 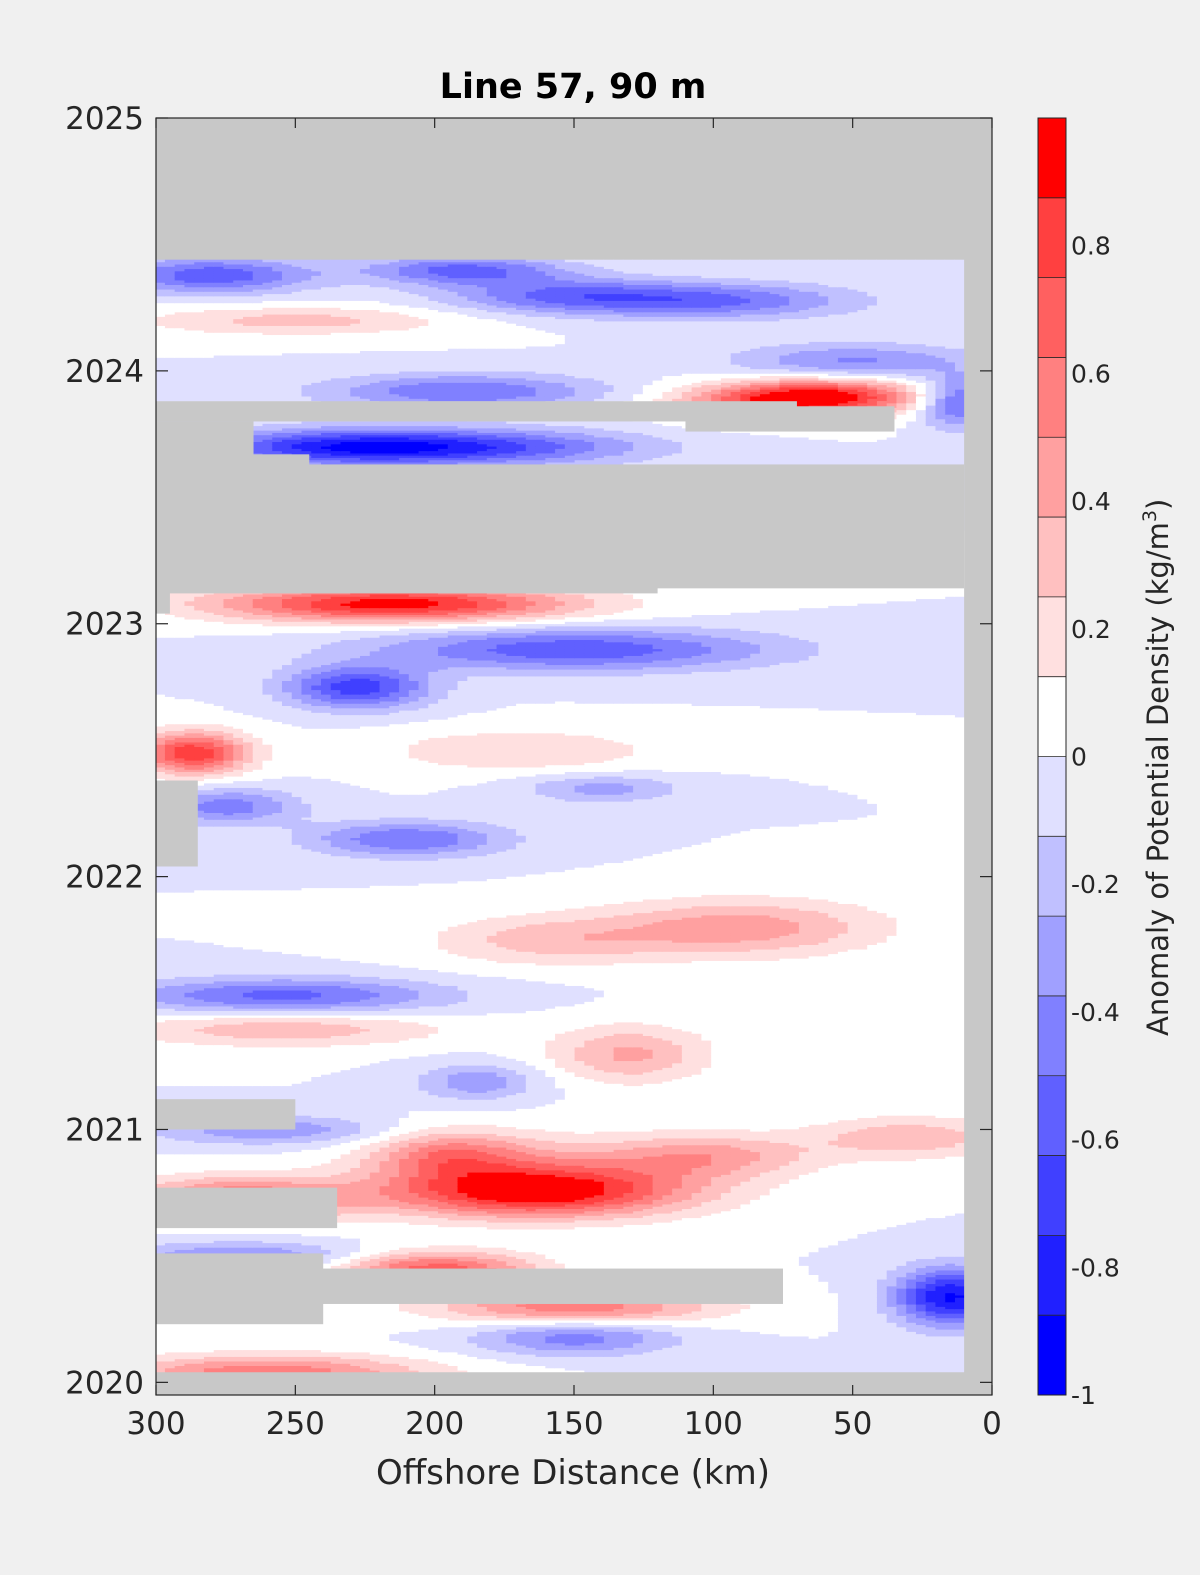 What do you see at coordinates (573, 87) in the screenshot?
I see `chart-title: Line 57, 90 m` at bounding box center [573, 87].